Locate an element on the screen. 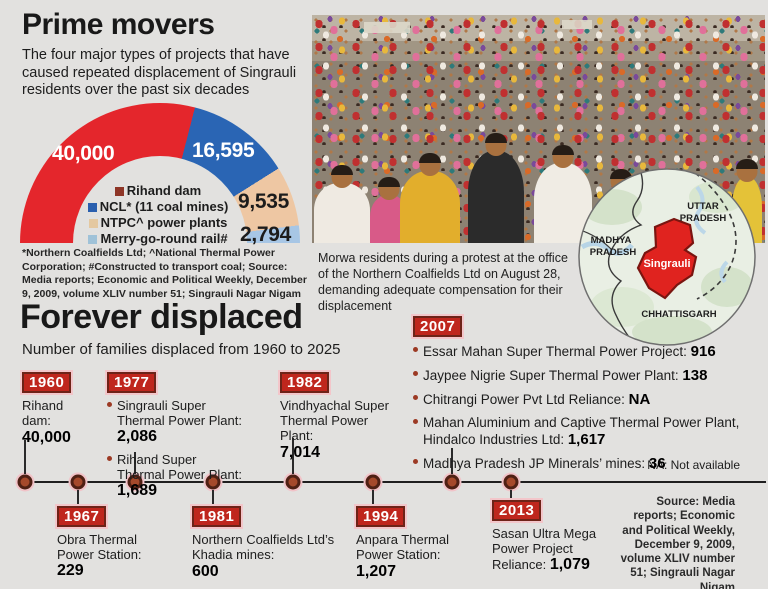 This screenshot has width=768, height=589. gauge-value-rail: 2,794 is located at coordinates (266, 234).